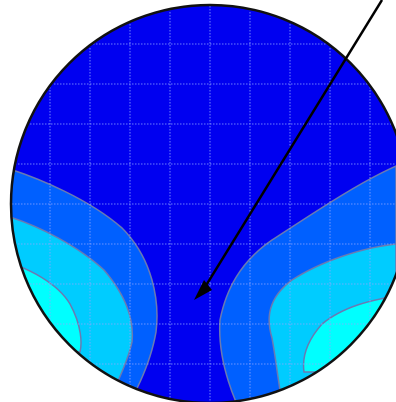 The height and width of the screenshot is (402, 396). What do you see at coordinates (203, 290) in the screenshot?
I see `arrow-head` at bounding box center [203, 290].